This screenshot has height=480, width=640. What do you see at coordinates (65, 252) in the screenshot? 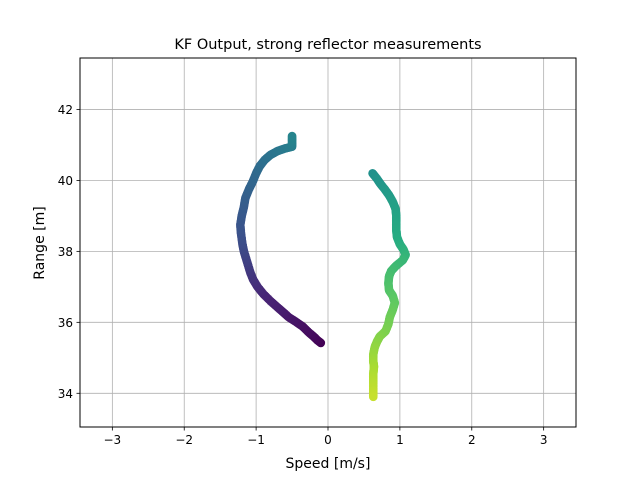
I see `y-tick-label: 38` at bounding box center [65, 252].